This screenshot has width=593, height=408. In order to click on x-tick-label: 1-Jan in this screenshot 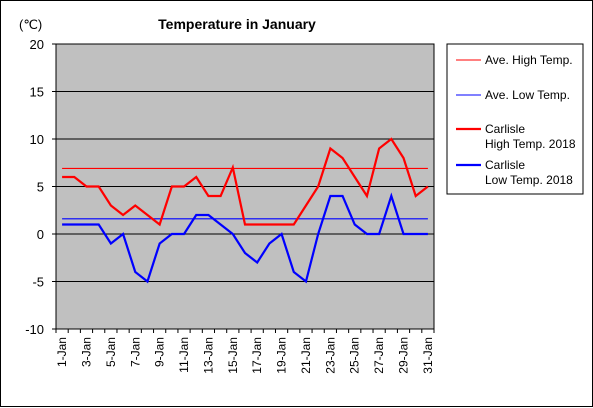, I will do `click(62, 352)`.